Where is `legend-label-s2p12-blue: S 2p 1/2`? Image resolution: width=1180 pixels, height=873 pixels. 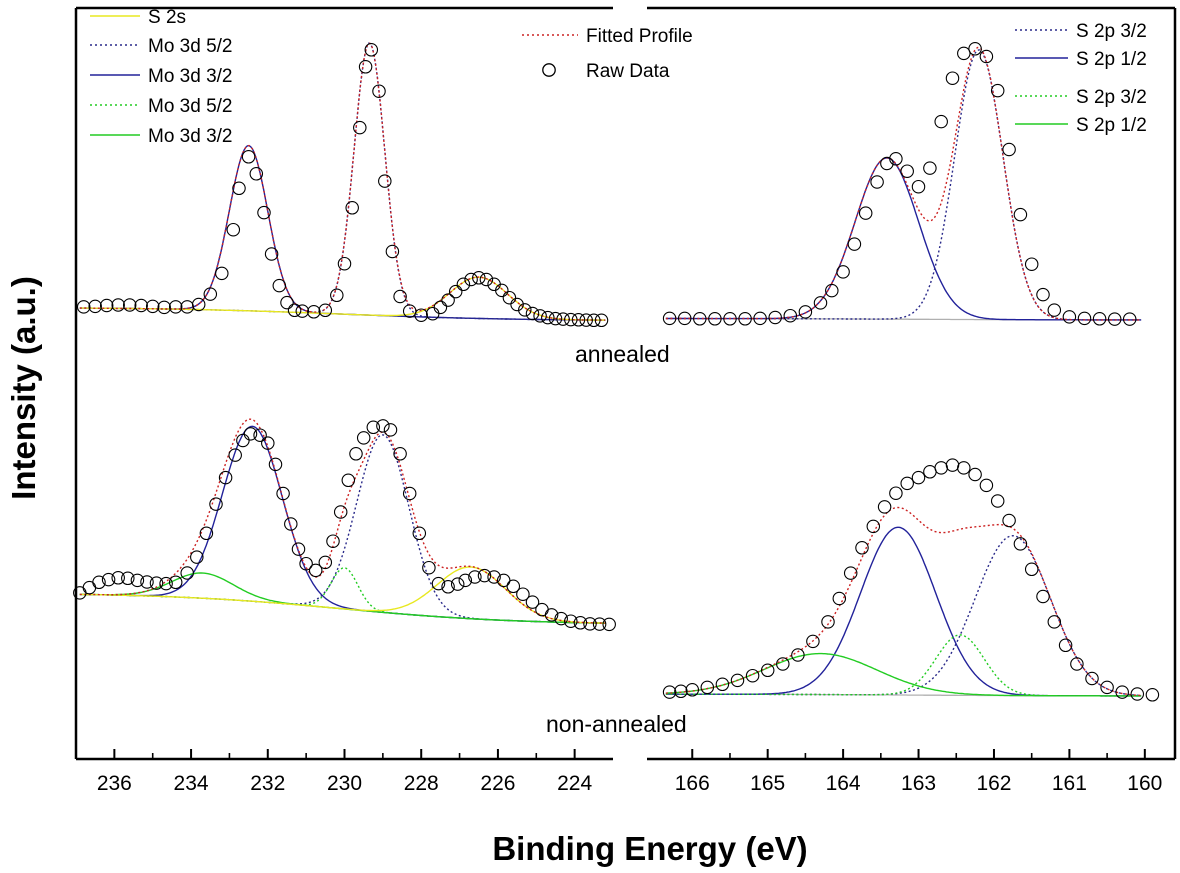
legend-label-s2p12-blue: S 2p 1/2 is located at coordinates (1111, 59).